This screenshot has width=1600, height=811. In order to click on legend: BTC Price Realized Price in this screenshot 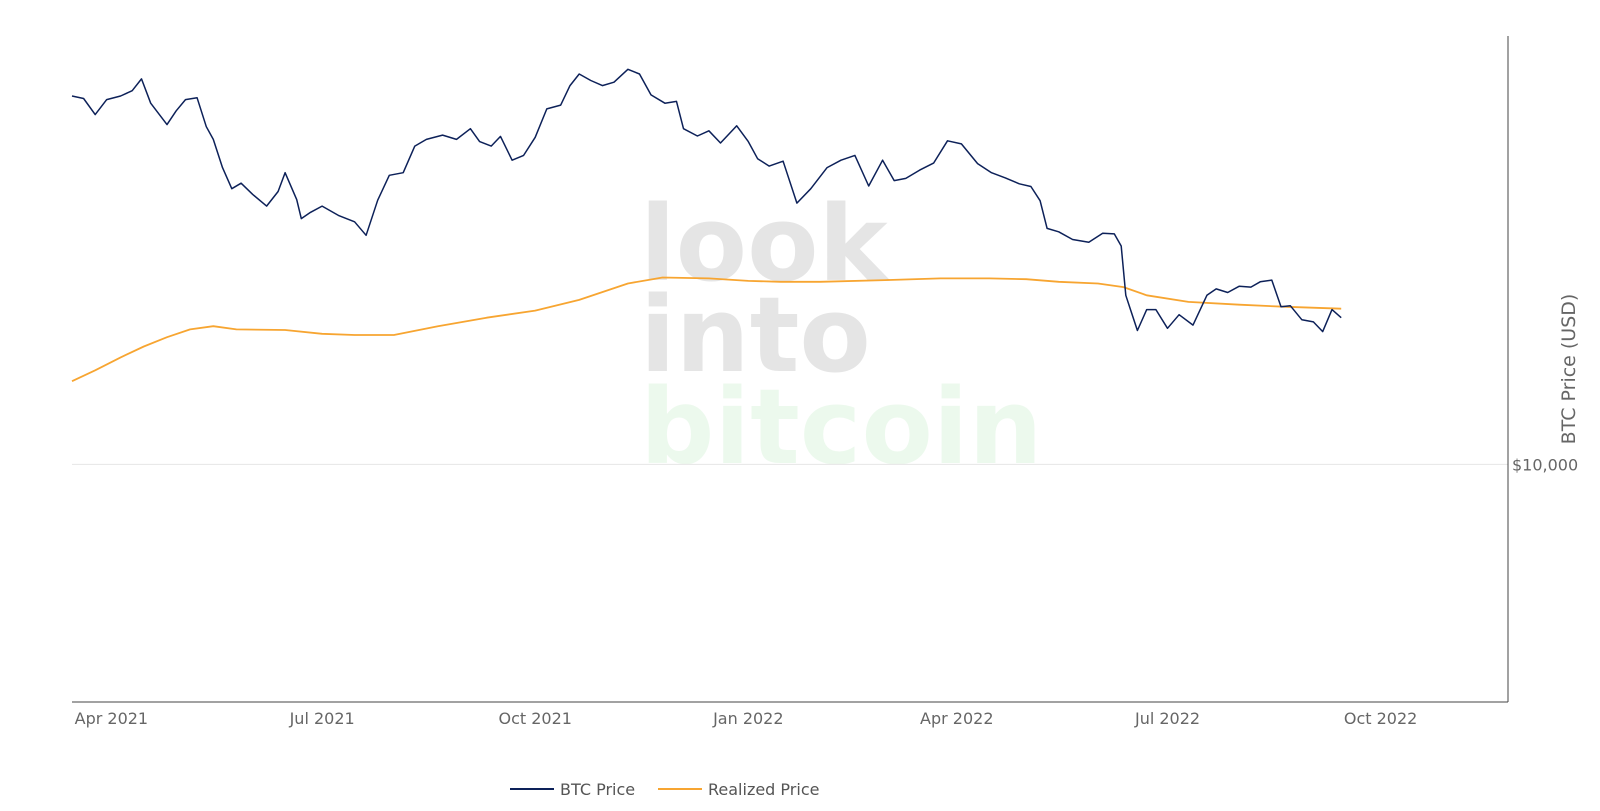, I will do `click(664, 789)`.